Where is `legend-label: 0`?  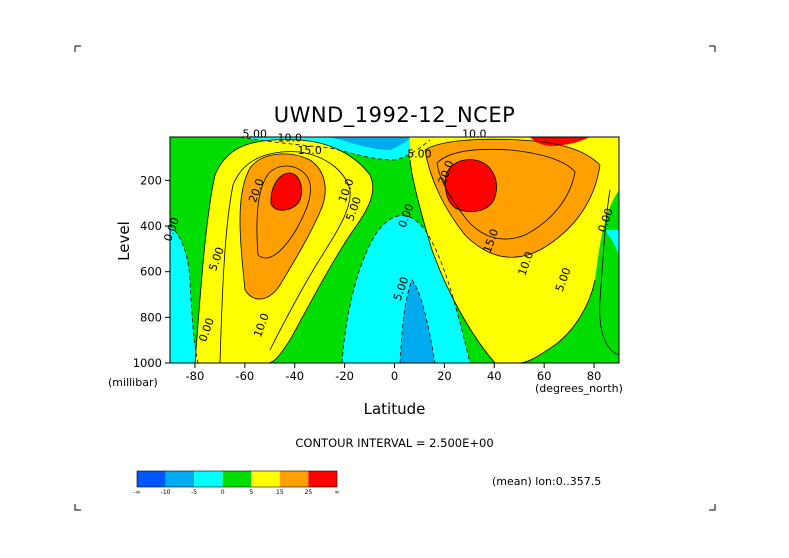
legend-label: 0 is located at coordinates (223, 492).